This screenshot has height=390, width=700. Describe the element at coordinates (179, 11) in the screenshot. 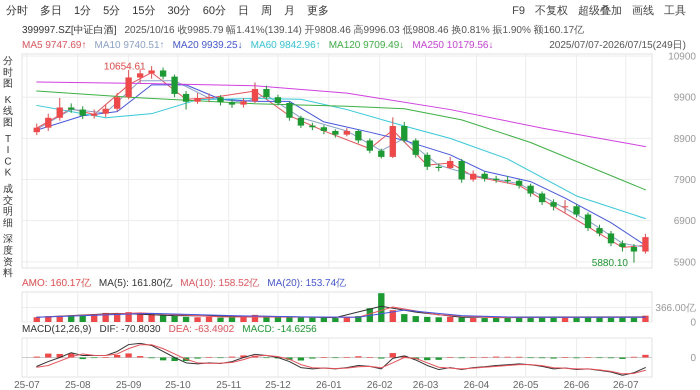

I see `text: 30分` at that location.